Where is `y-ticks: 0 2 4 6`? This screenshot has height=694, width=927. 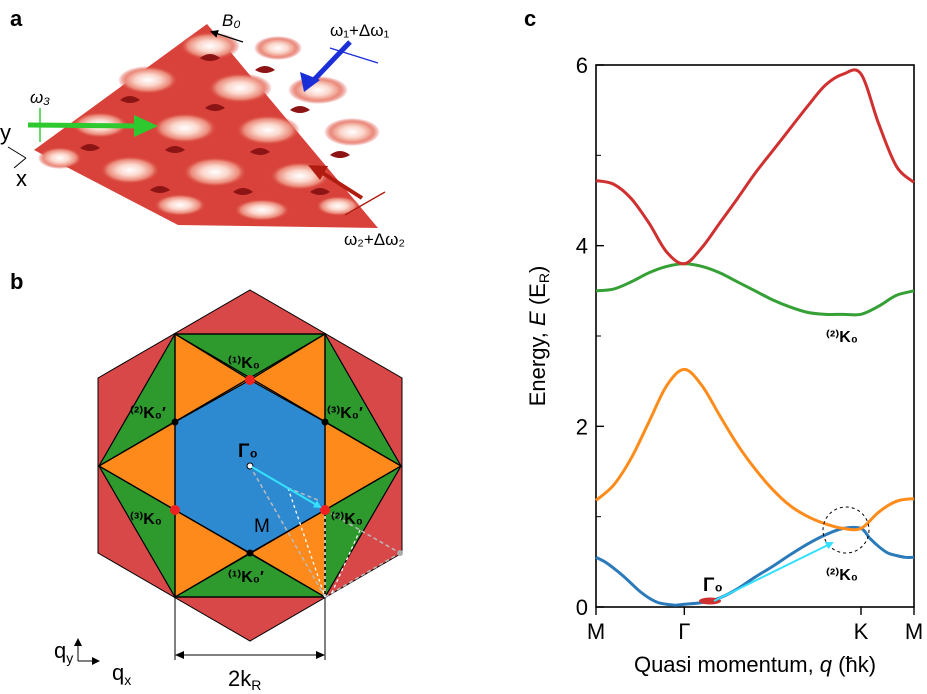
y-ticks: 0 2 4 6 is located at coordinates (590, 336).